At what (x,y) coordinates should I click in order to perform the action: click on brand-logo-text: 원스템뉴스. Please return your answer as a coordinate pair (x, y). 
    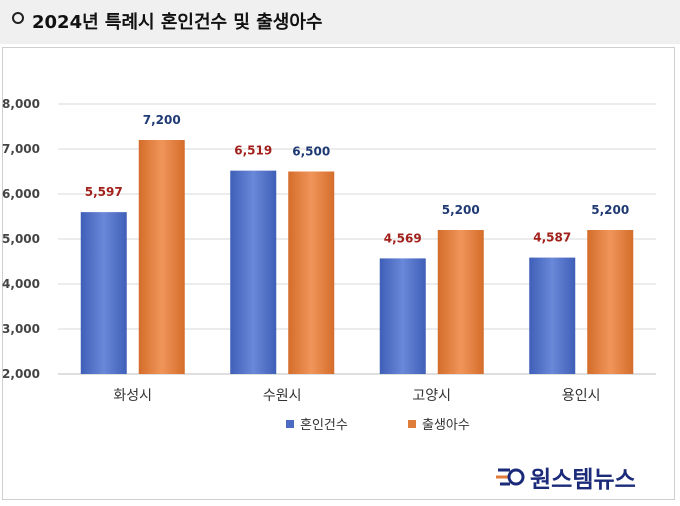
    Looking at the image, I should click on (583, 480).